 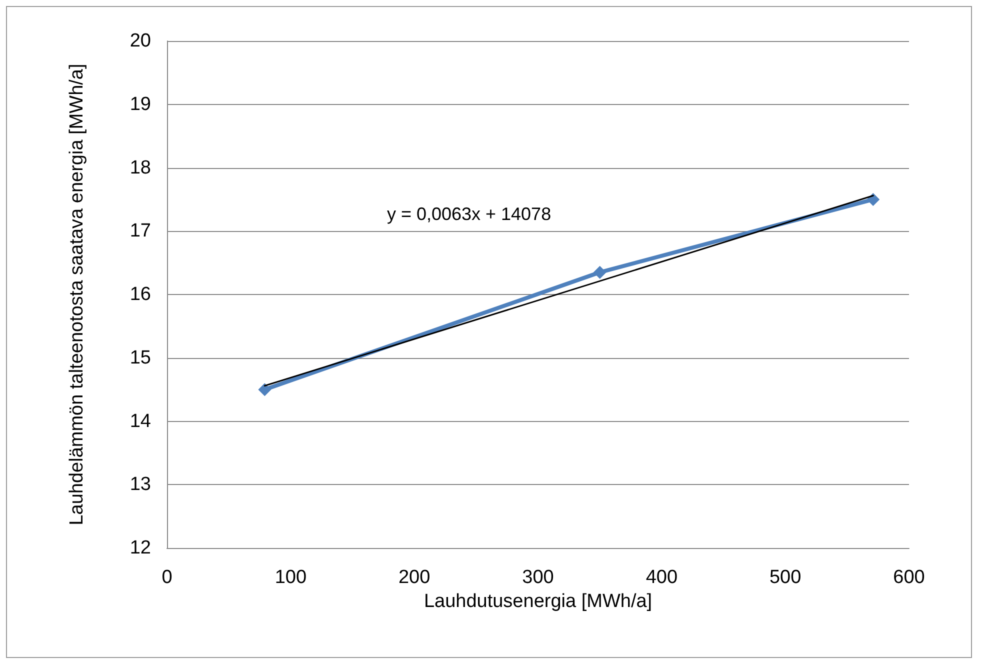 I want to click on y-tick-label: 18, so click(x=140, y=167).